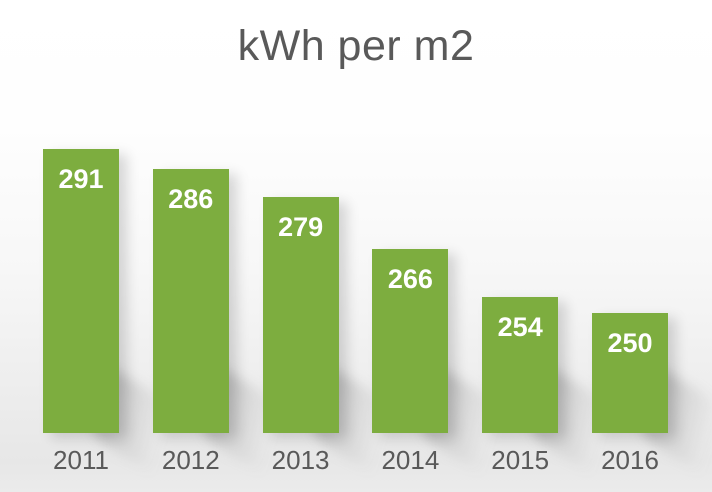  Describe the element at coordinates (651, 308) in the screenshot. I see `bar-group-2016: 250` at that location.